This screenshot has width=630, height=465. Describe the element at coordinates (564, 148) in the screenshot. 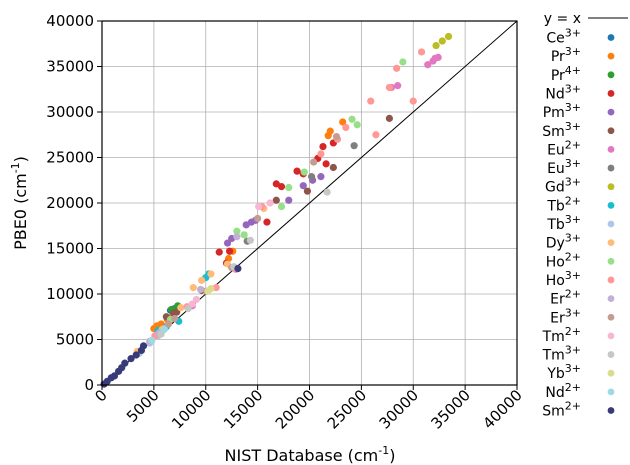

I see `legend-label-eu-2plus: Eu2+` at that location.